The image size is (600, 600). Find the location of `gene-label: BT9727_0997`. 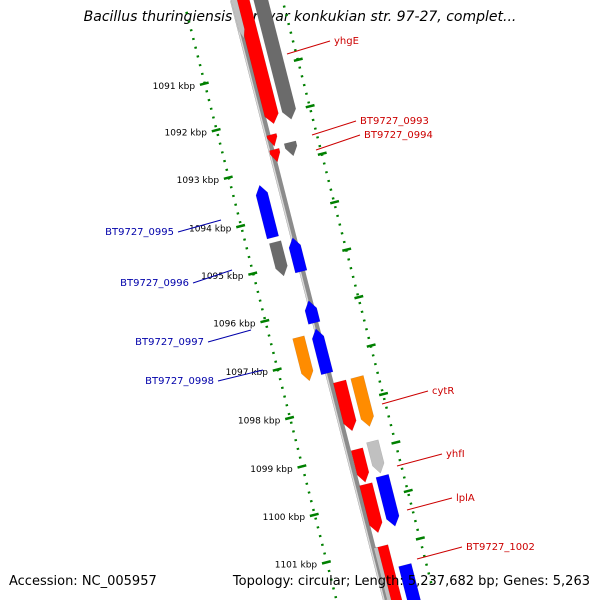

gene-label: BT9727_0997 is located at coordinates (169, 342).